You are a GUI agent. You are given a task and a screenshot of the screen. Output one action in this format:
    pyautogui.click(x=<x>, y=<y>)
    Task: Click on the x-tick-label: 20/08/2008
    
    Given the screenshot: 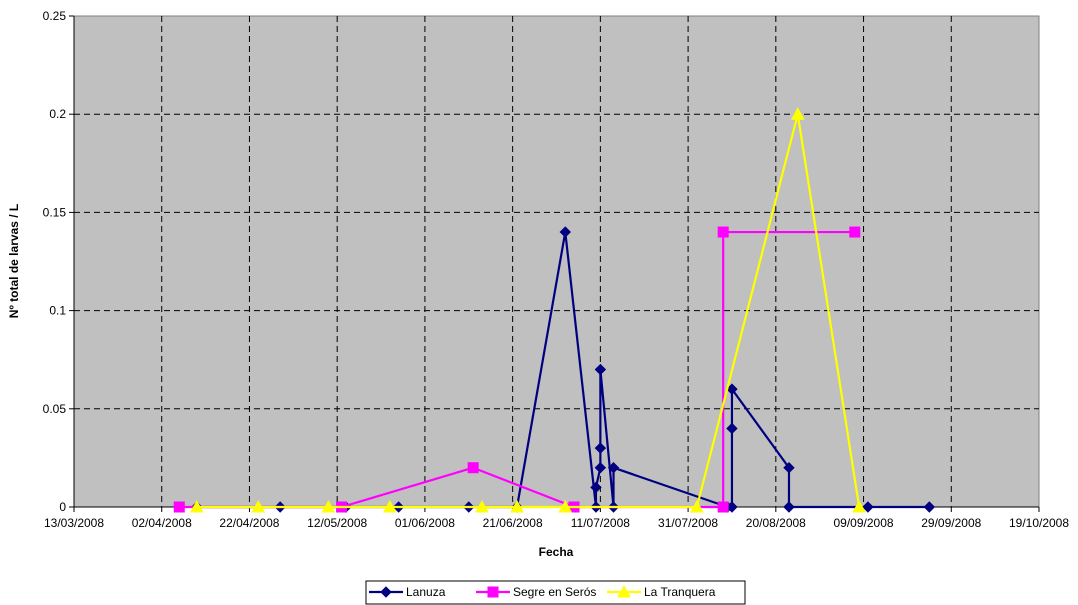 What is the action you would take?
    pyautogui.click(x=776, y=523)
    